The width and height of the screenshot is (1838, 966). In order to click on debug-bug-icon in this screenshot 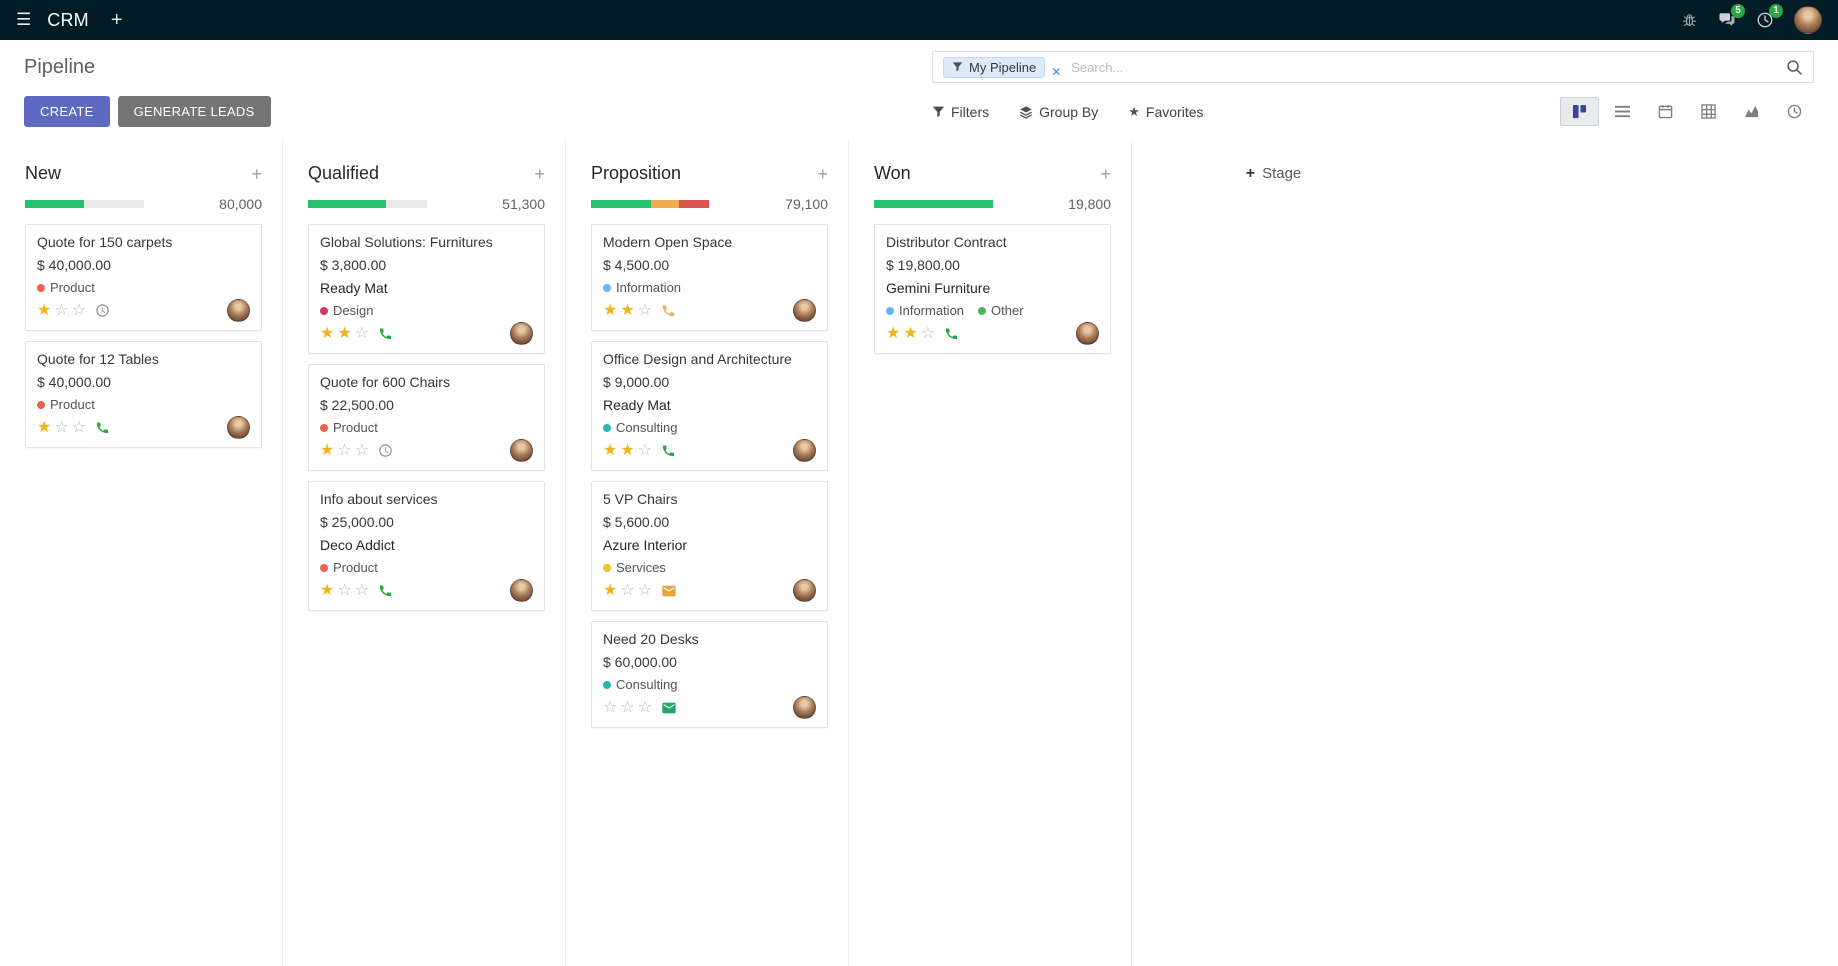, I will do `click(1689, 20)`.